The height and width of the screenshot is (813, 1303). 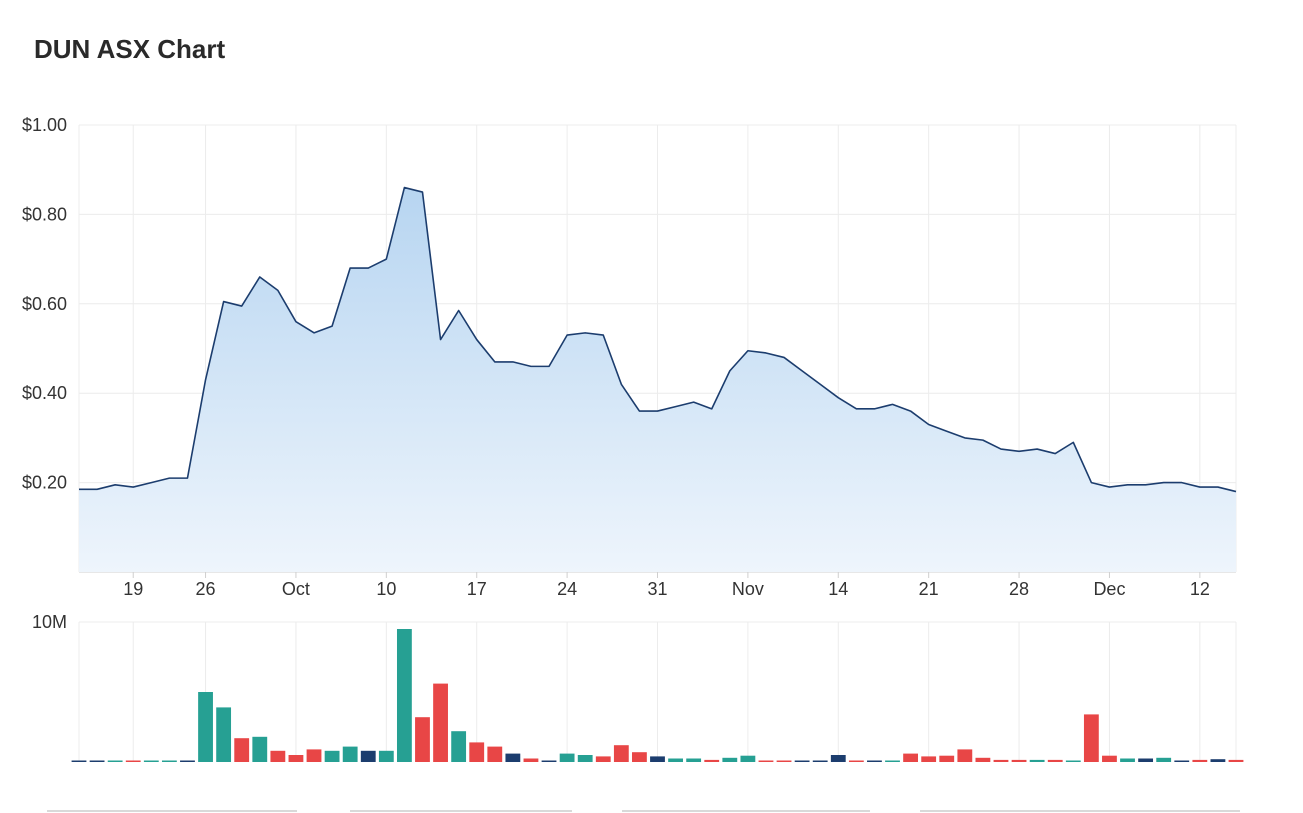 What do you see at coordinates (1019, 589) in the screenshot?
I see `x-tick-label: 28` at bounding box center [1019, 589].